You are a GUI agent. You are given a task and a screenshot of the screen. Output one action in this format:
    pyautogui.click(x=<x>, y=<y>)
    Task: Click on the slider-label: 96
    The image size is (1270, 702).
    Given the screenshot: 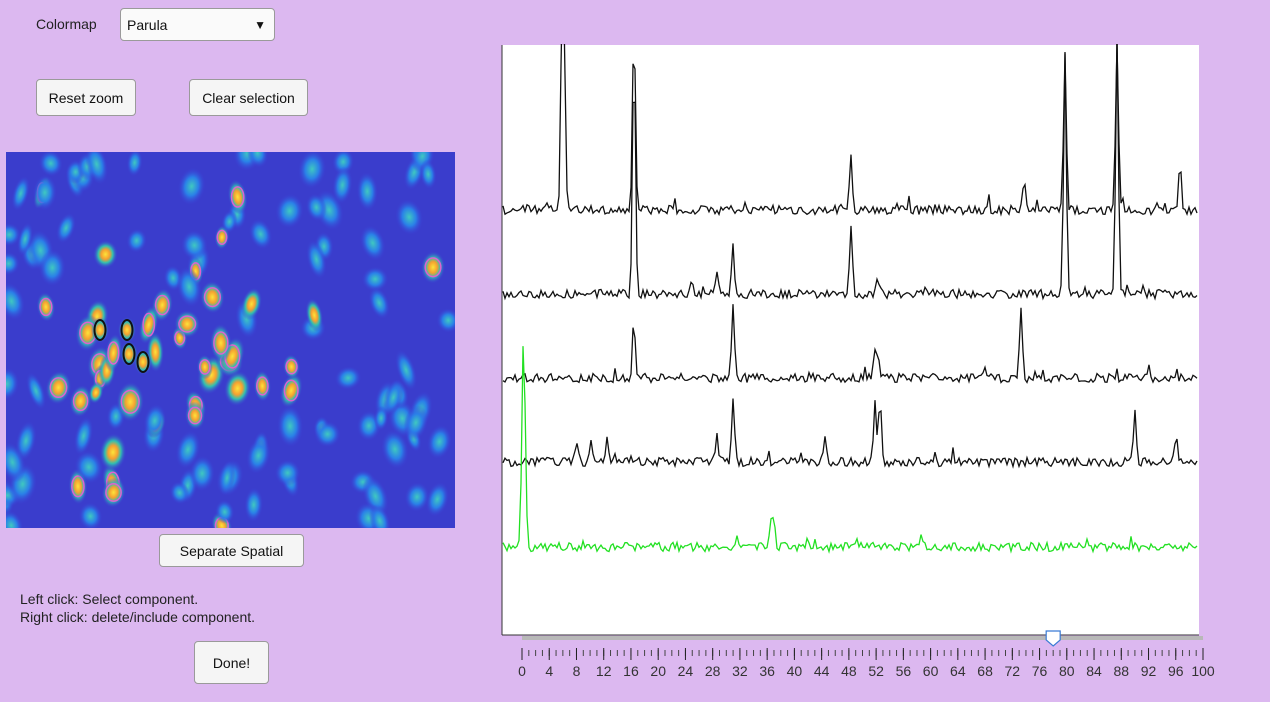 What is the action you would take?
    pyautogui.click(x=1176, y=671)
    